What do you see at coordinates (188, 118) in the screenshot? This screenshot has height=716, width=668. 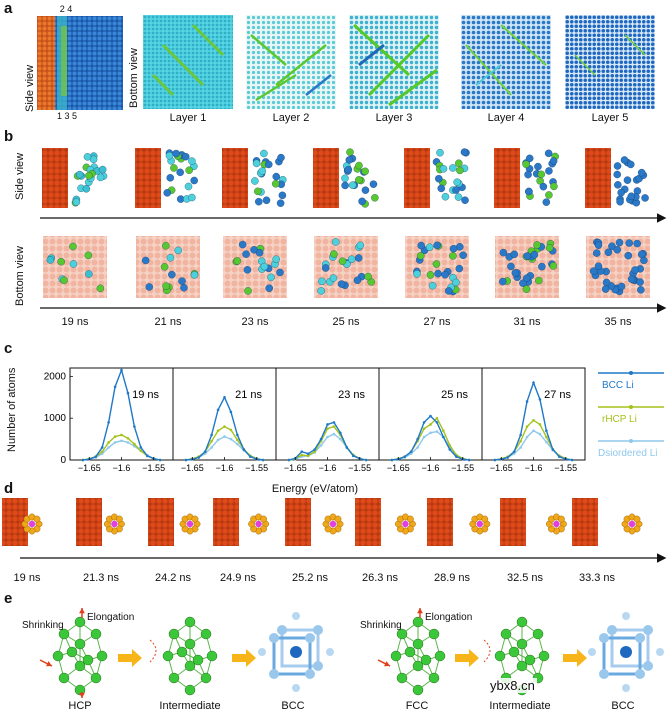 I see `layer-1-label: Layer 1` at bounding box center [188, 118].